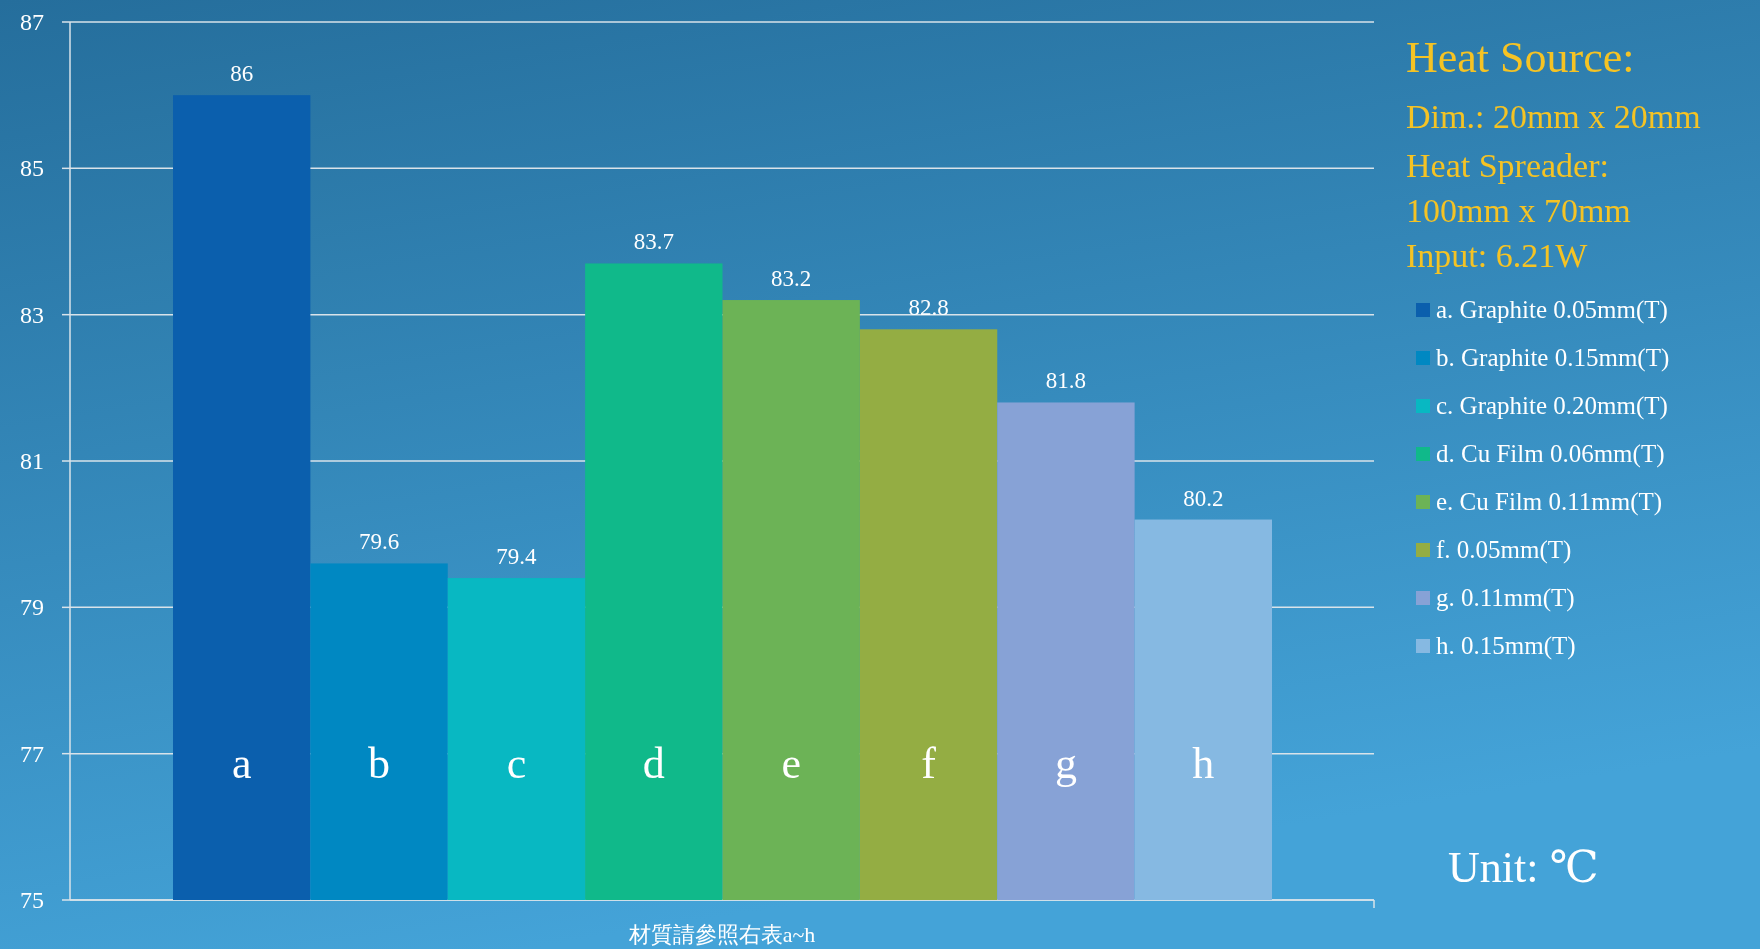 This screenshot has height=949, width=1760. What do you see at coordinates (1065, 763) in the screenshot?
I see `x-tick-label: g` at bounding box center [1065, 763].